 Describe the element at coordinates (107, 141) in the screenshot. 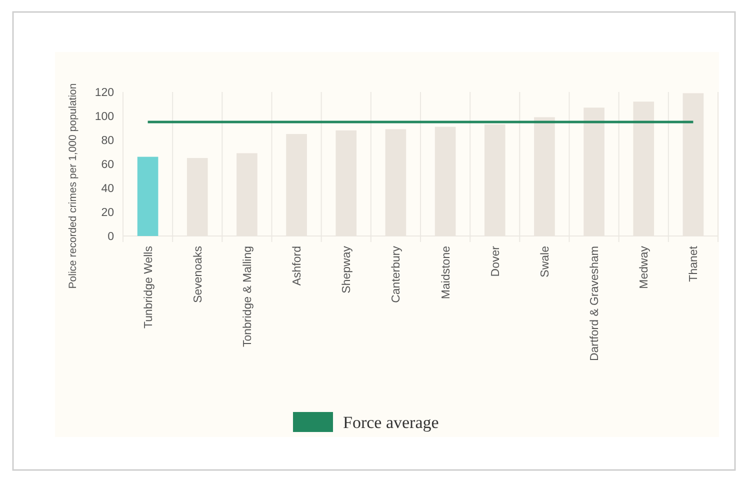

I see `y-tick-label: 80` at that location.